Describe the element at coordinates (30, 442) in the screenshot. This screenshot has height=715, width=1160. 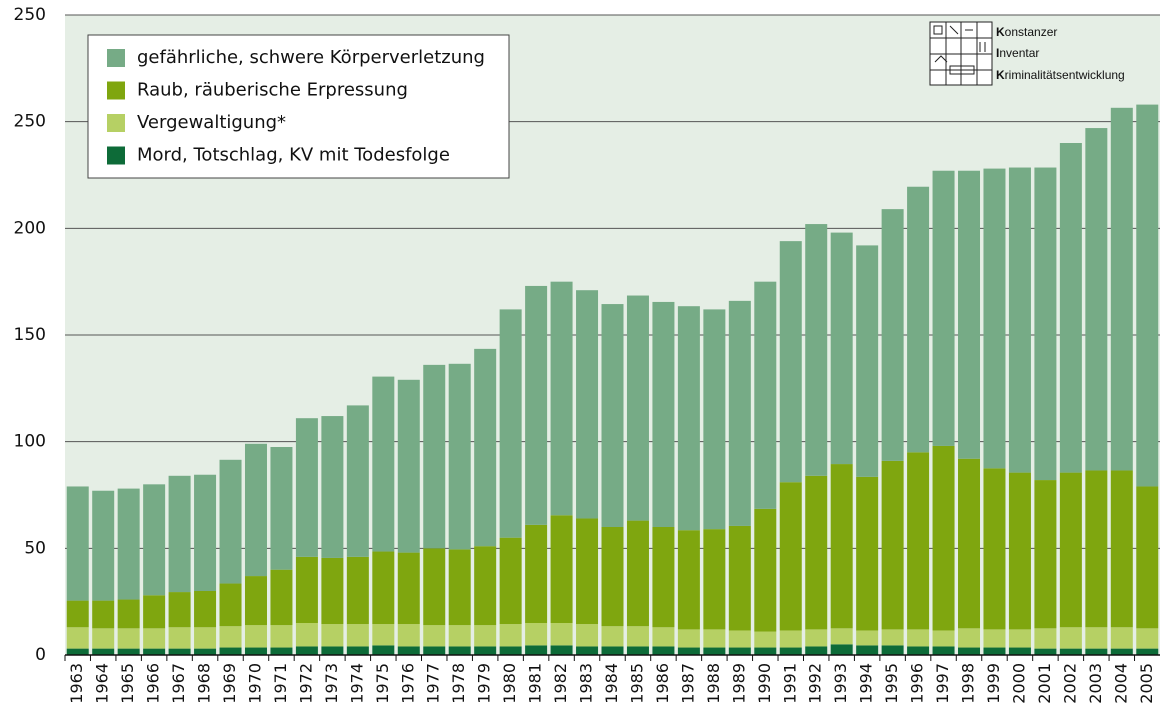
I see `y-tick-label: 100` at that location.